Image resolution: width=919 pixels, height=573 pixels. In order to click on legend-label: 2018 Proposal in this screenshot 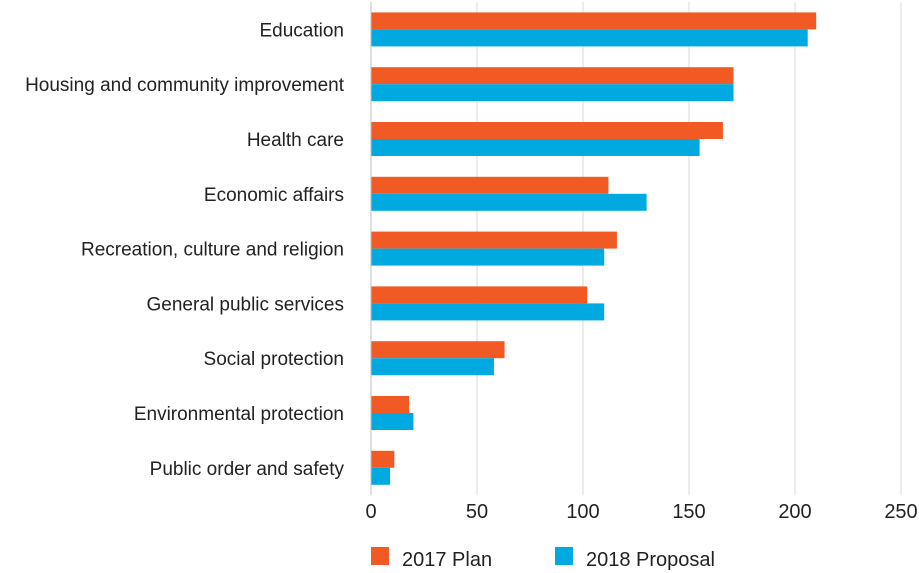, I will do `click(650, 560)`.